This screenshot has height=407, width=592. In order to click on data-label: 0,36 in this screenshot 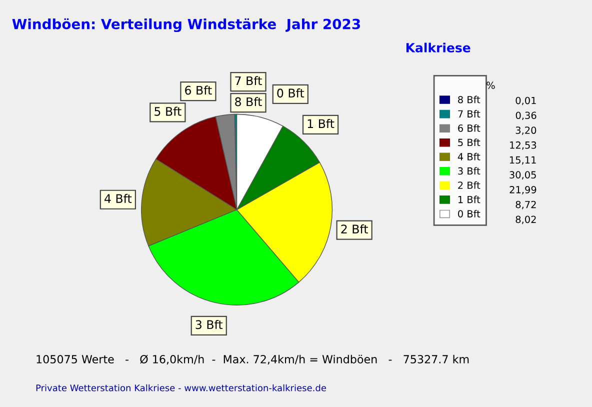, I will do `click(526, 116)`.